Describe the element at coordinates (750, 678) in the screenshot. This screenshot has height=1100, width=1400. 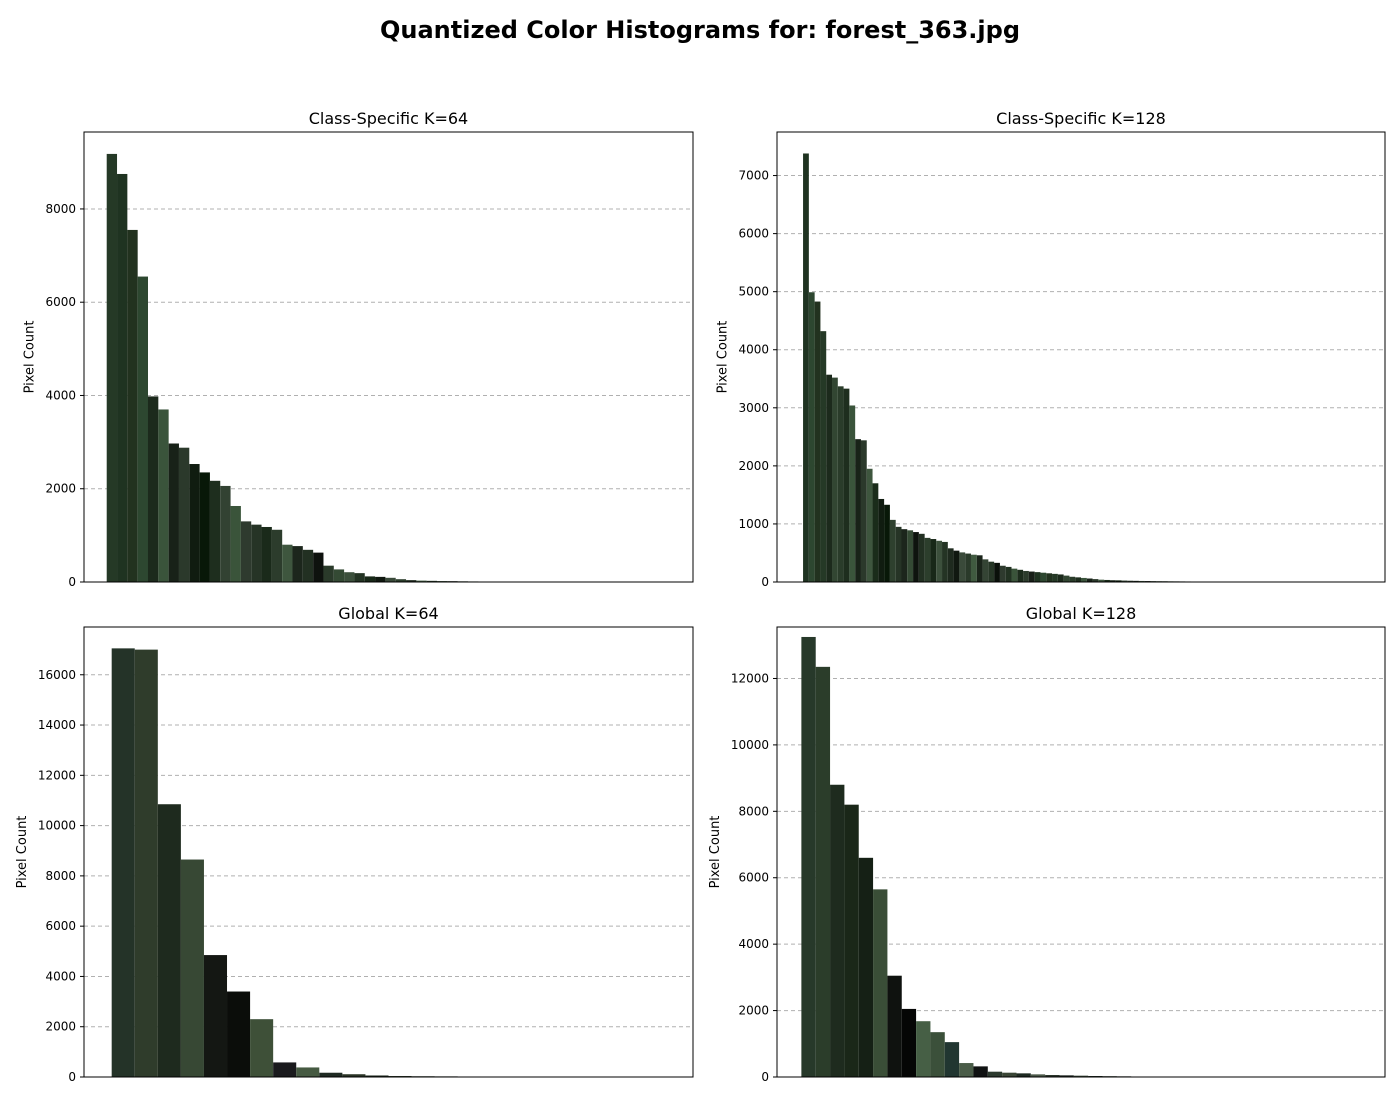
I see `y-tick-label: 12000` at that location.